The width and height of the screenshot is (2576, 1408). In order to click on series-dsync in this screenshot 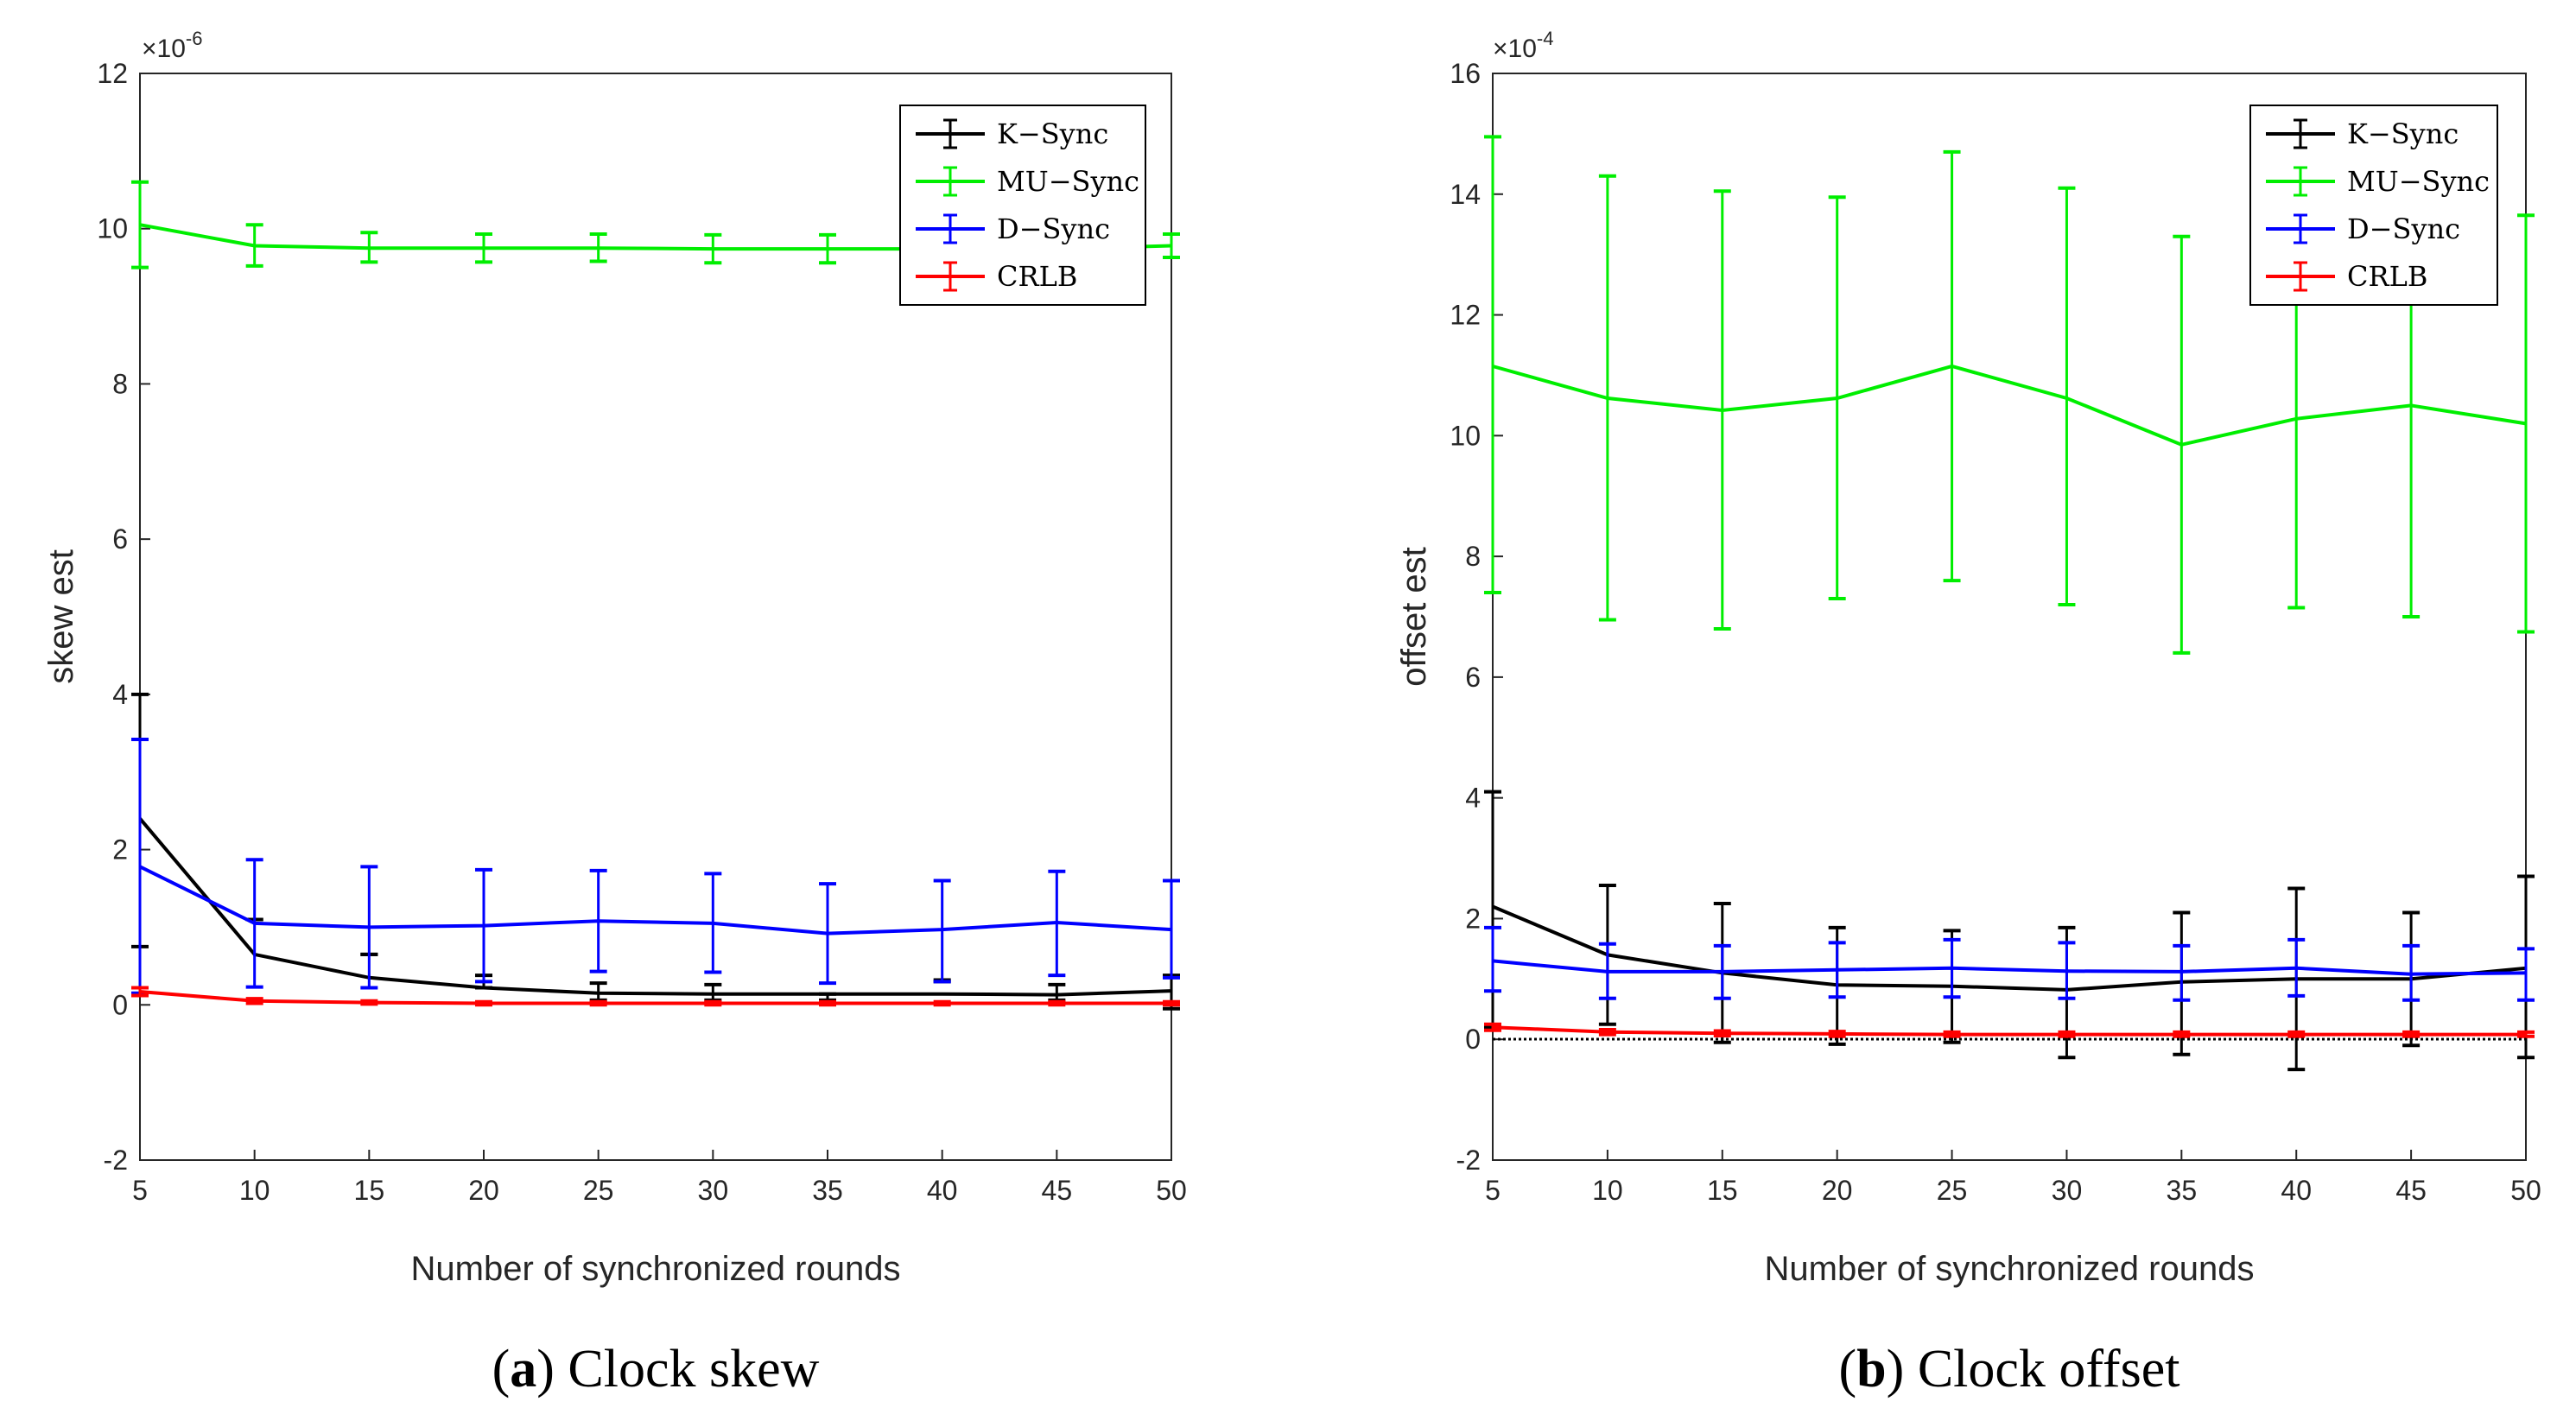, I will do `click(655, 866)`.